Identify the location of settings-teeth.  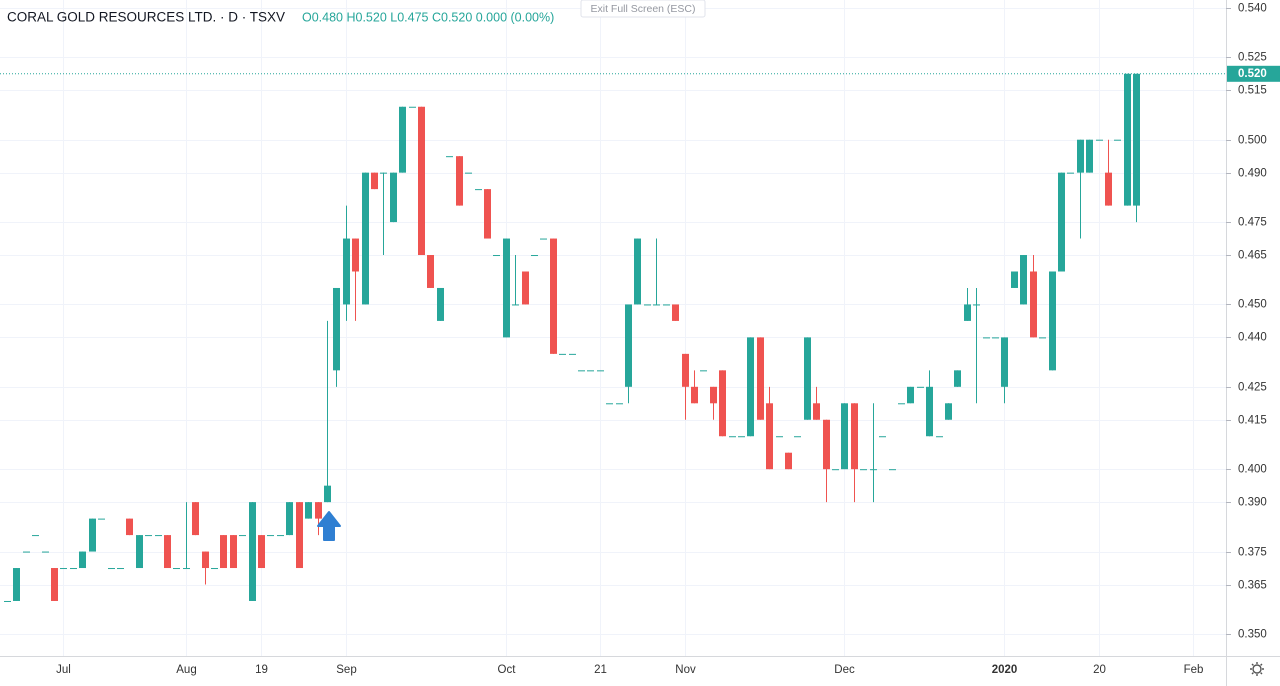
(1257, 669).